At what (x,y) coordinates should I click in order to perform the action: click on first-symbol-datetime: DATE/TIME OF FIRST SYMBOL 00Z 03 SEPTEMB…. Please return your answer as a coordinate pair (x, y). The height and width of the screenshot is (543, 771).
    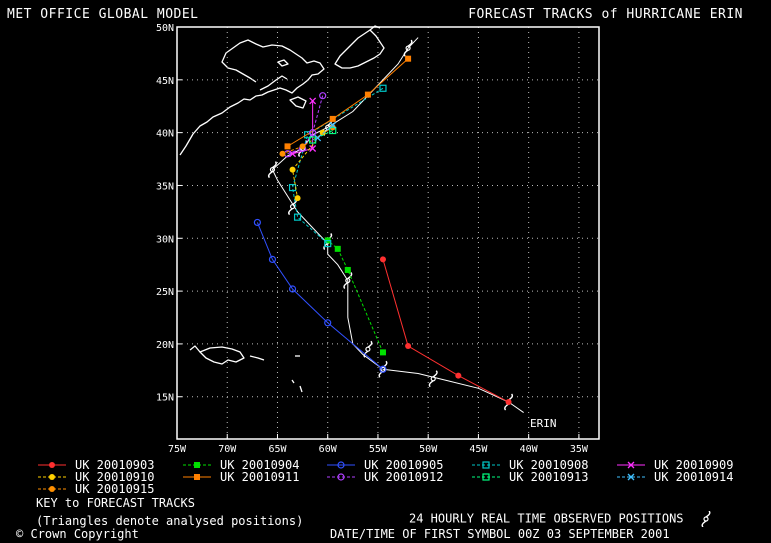
    Looking at the image, I should click on (500, 534).